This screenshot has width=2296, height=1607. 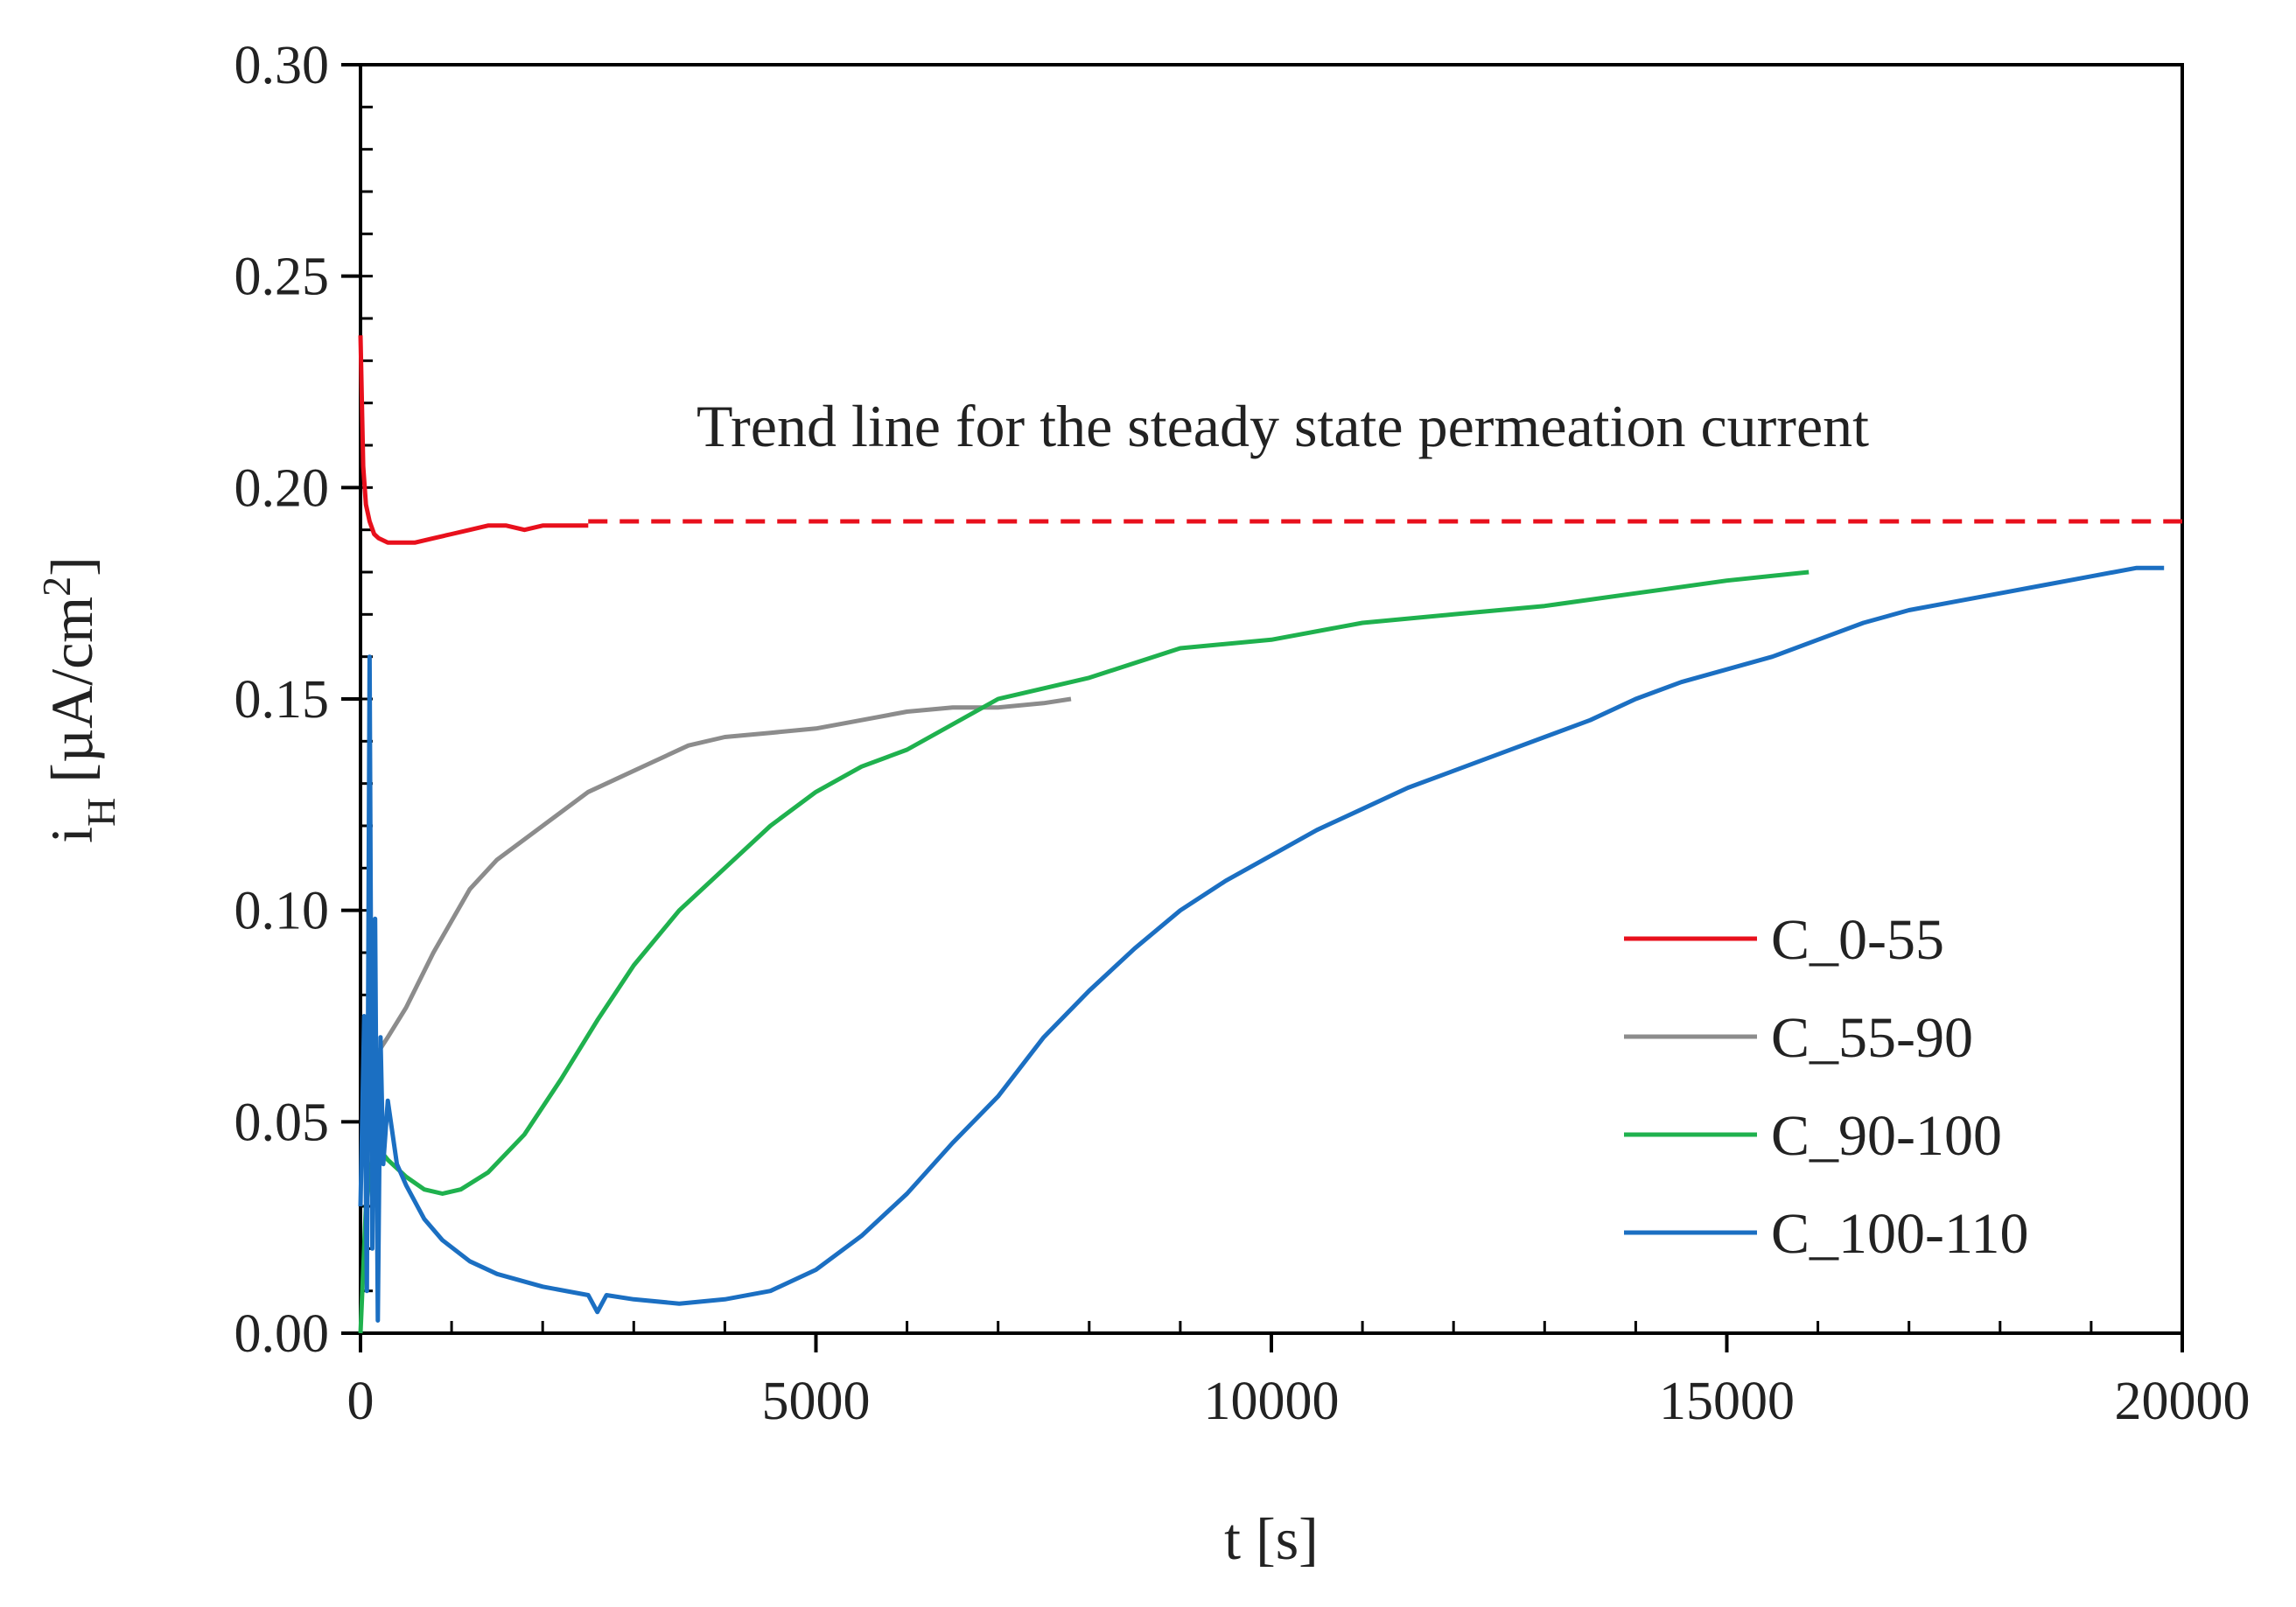 I want to click on y-tick-label: 0.20, so click(x=282, y=488).